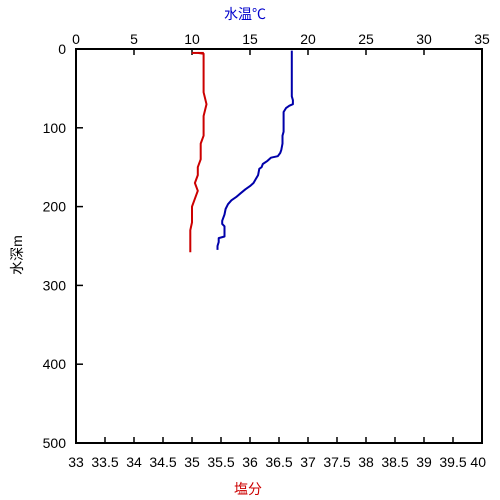 The width and height of the screenshot is (500, 500). Describe the element at coordinates (478, 462) in the screenshot. I see `bottom-tick-label: 40` at that location.